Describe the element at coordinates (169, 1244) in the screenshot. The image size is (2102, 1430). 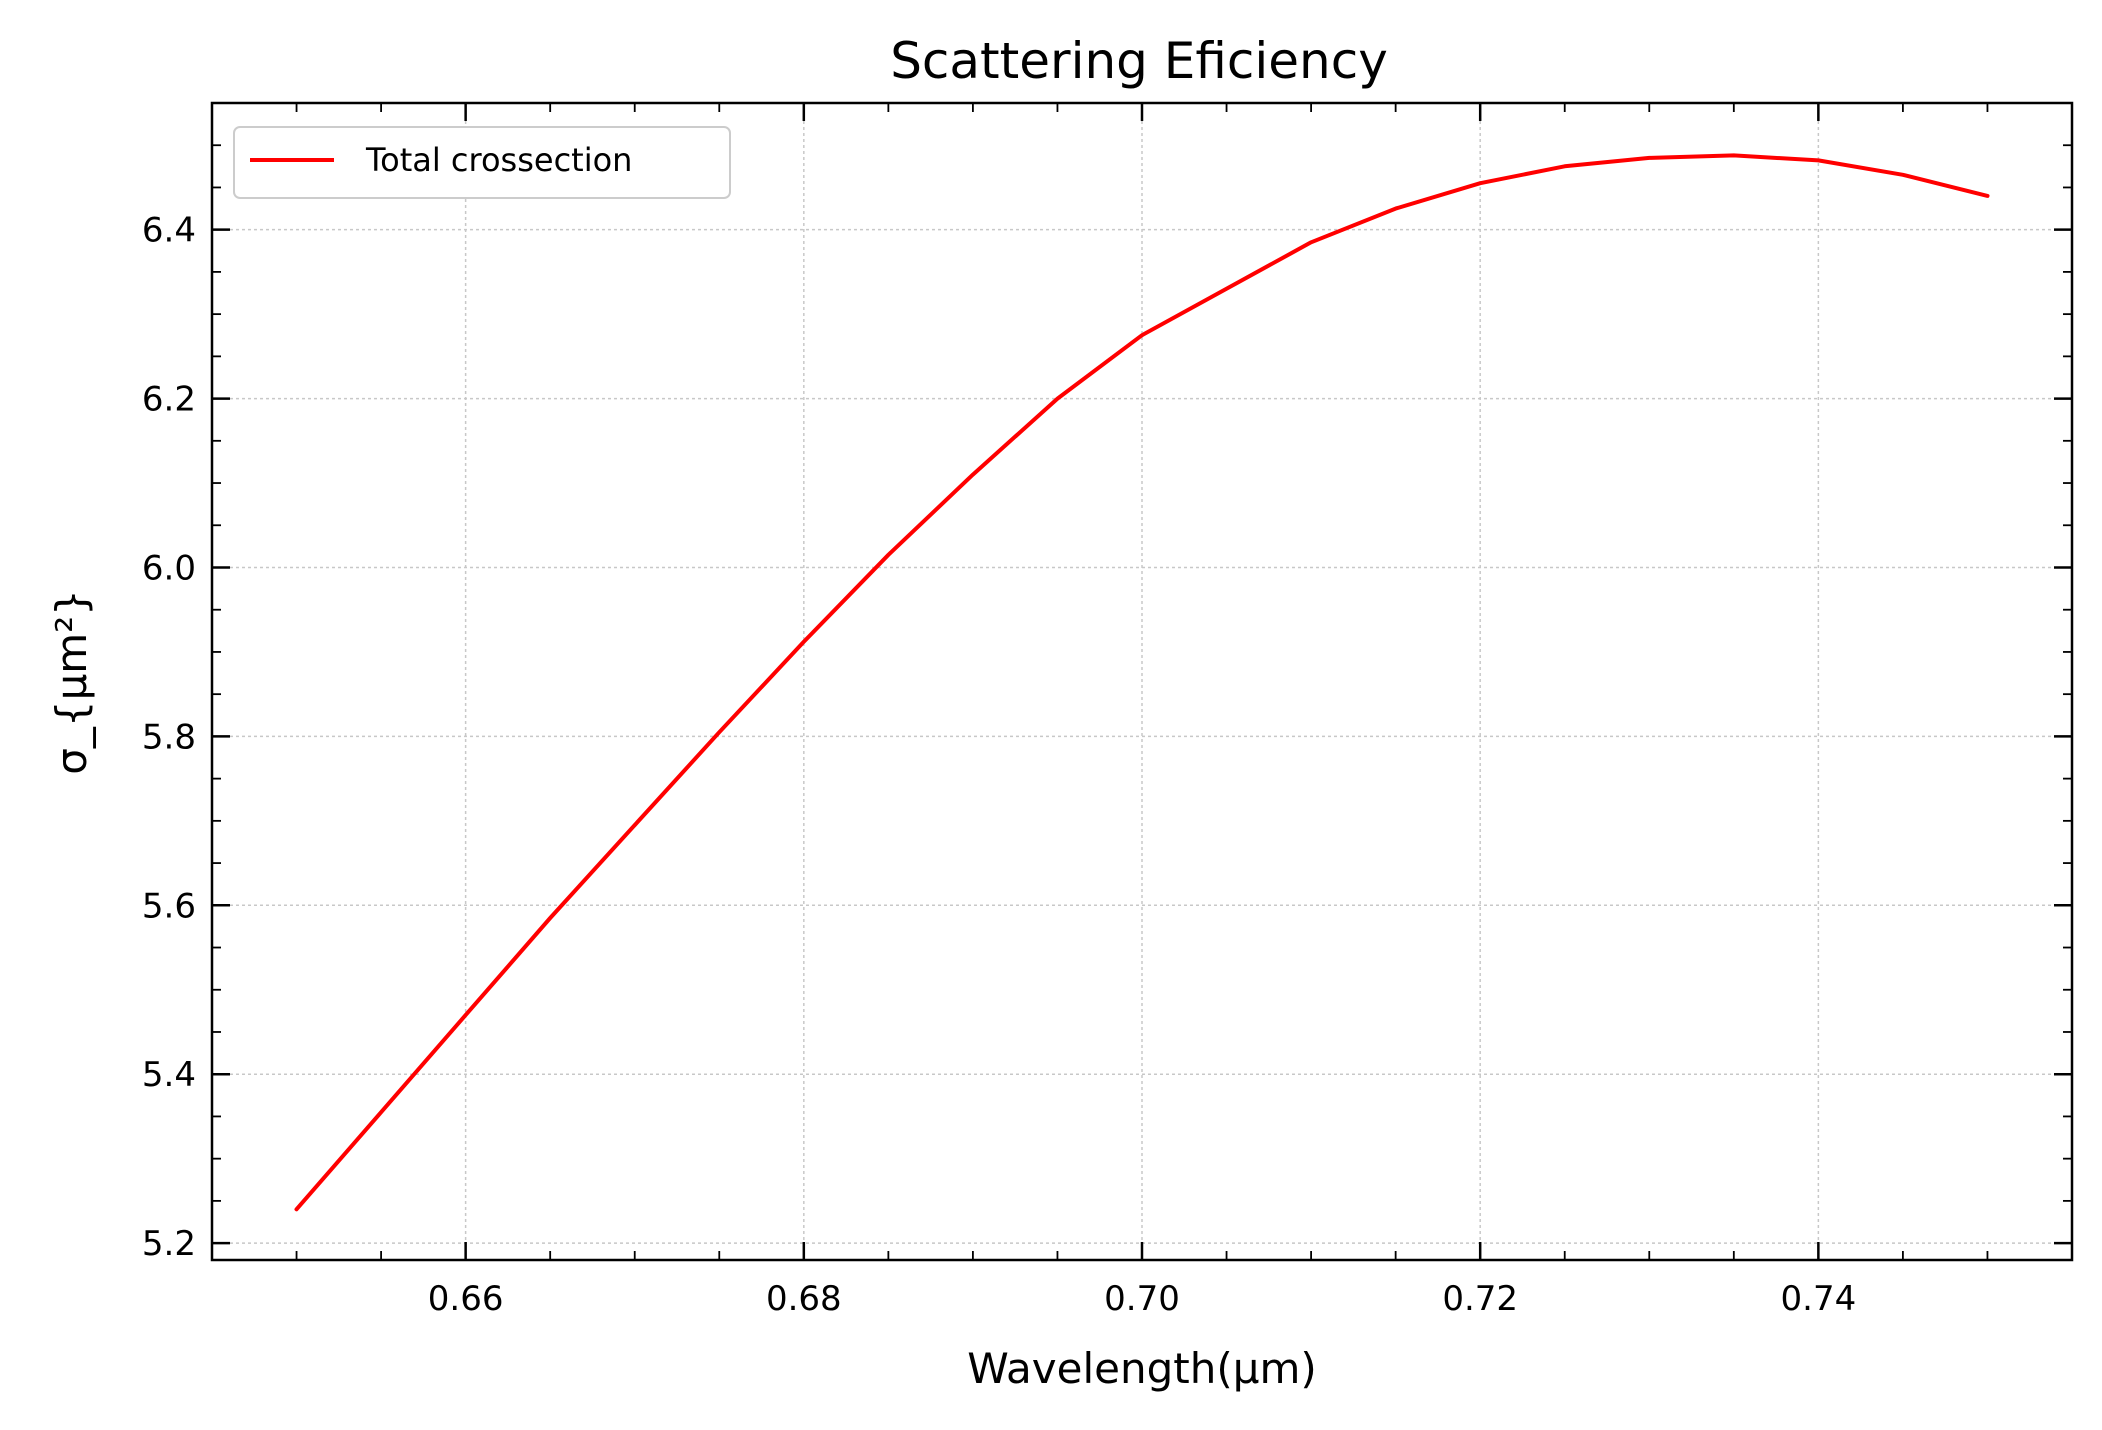
I see `y-tick-label: 5.2` at that location.